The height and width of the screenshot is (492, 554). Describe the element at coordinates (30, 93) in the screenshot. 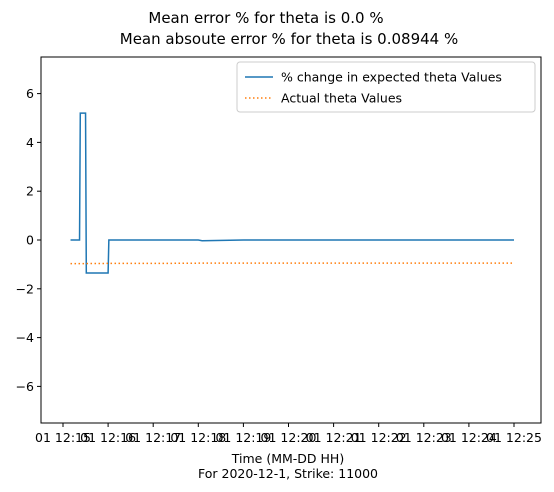

I see `y-tick-label: 6` at that location.